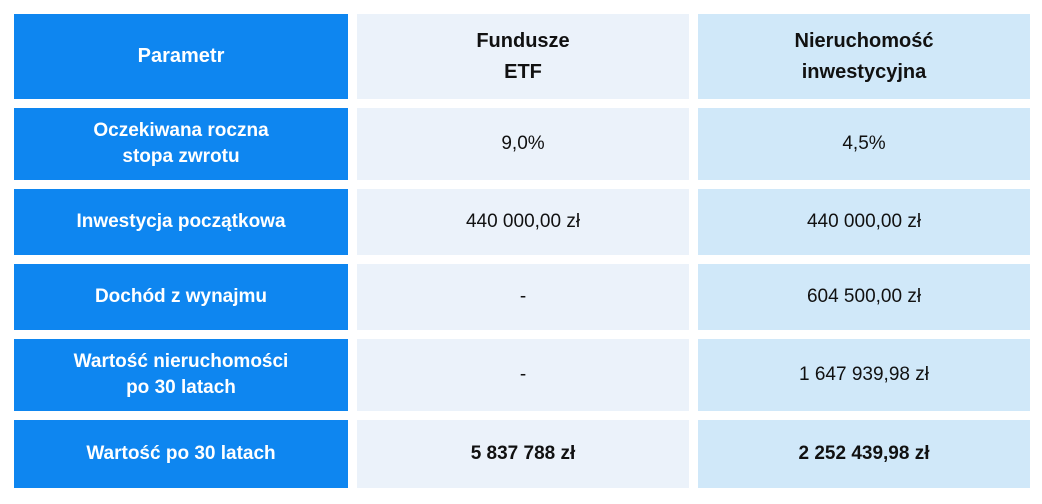 The width and height of the screenshot is (1042, 504). I want to click on header-cell-nieruchomosc: Nieruchomość inwestycyjna, so click(864, 56).